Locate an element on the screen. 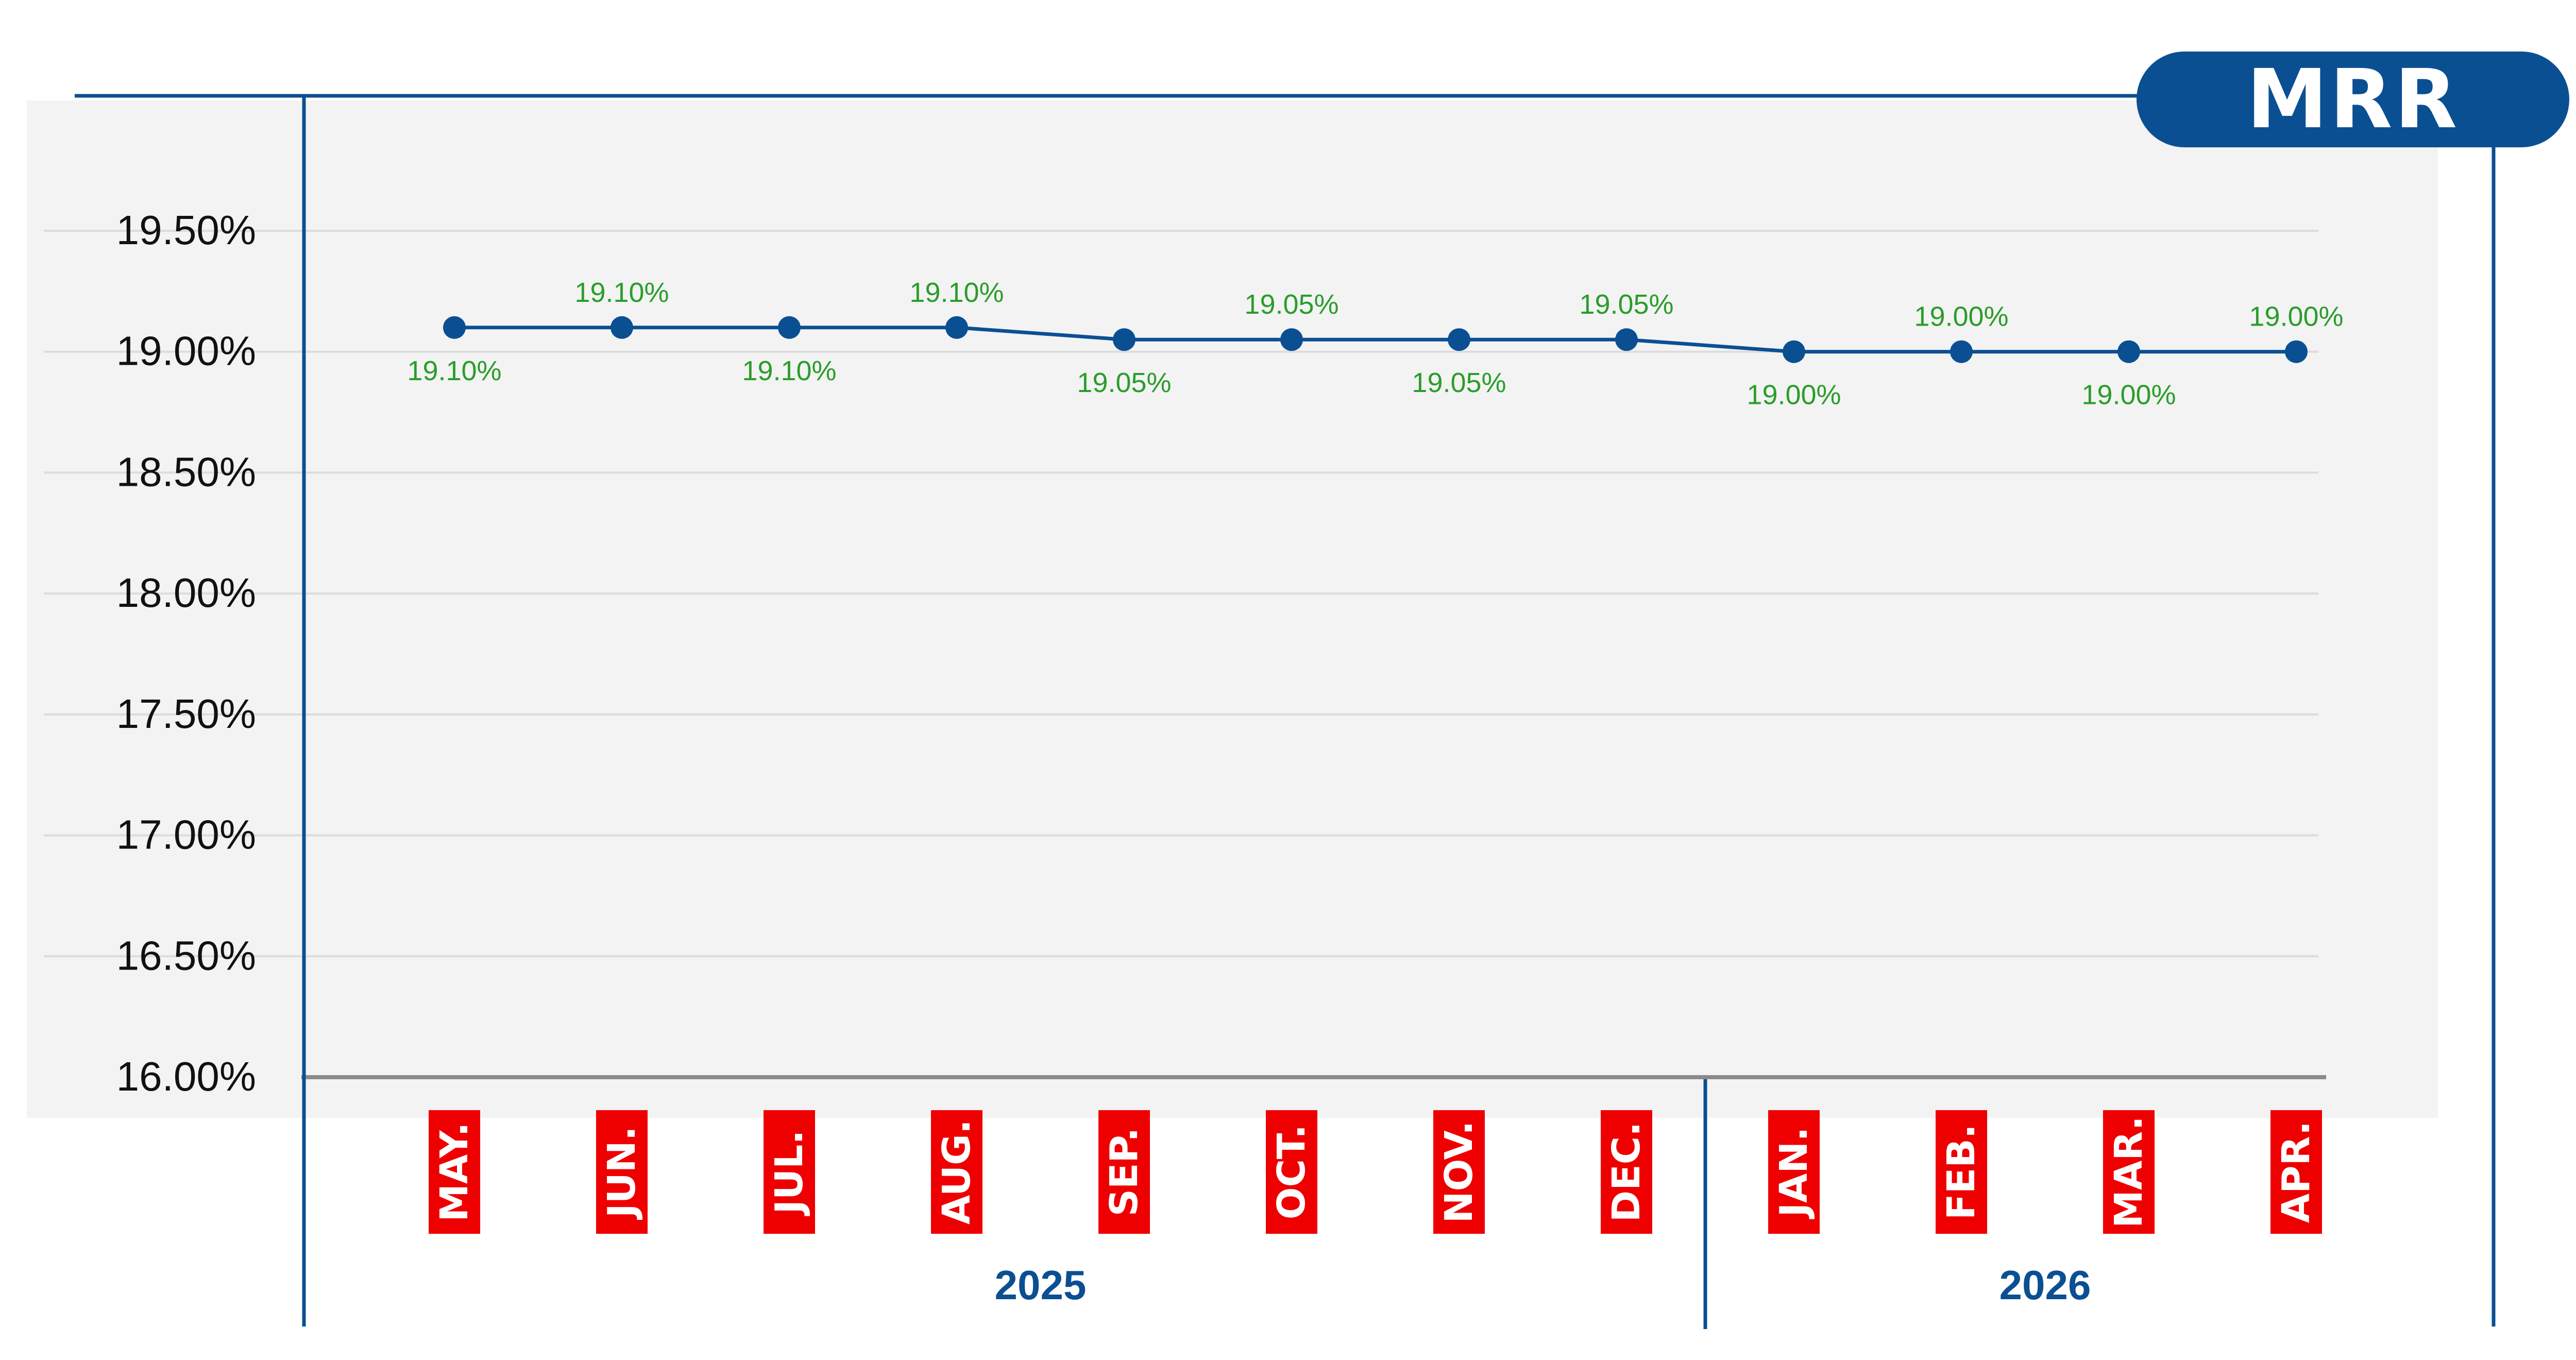 Image resolution: width=2576 pixels, height=1360 pixels. series-line is located at coordinates (1375, 340).